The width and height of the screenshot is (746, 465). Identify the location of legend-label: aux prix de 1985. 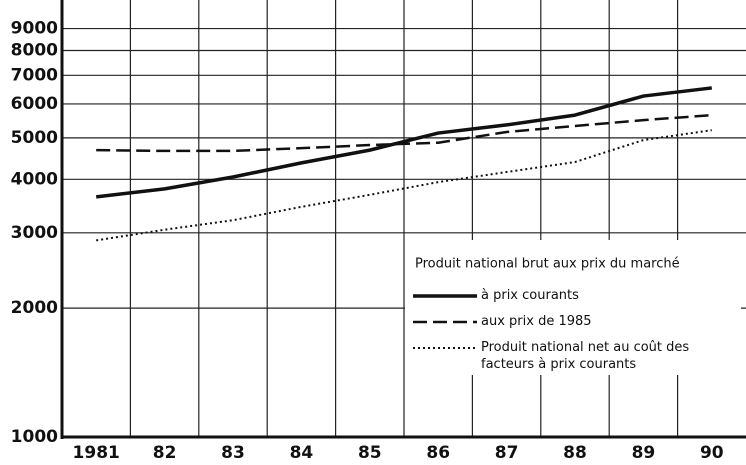
(536, 321).